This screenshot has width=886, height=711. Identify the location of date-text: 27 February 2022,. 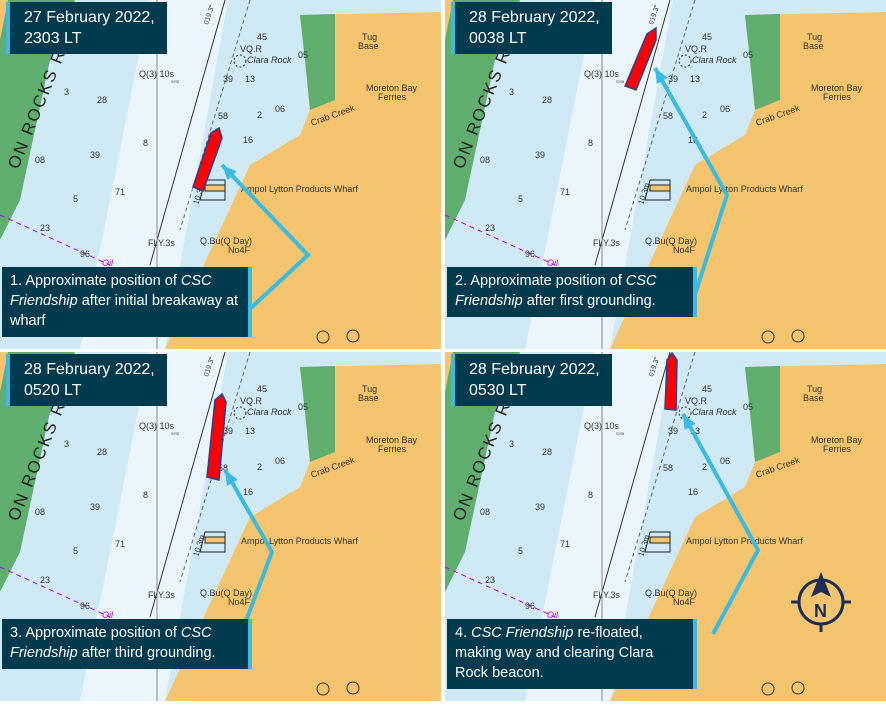
(89, 17).